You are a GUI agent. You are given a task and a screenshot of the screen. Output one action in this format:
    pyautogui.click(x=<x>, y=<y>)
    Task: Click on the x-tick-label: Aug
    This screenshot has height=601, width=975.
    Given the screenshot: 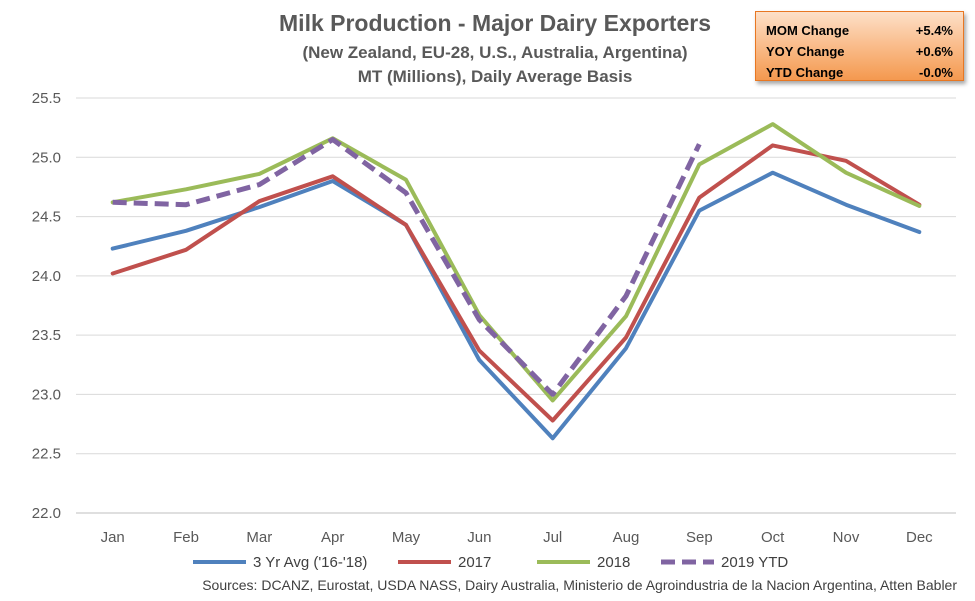 What is the action you would take?
    pyautogui.click(x=626, y=537)
    